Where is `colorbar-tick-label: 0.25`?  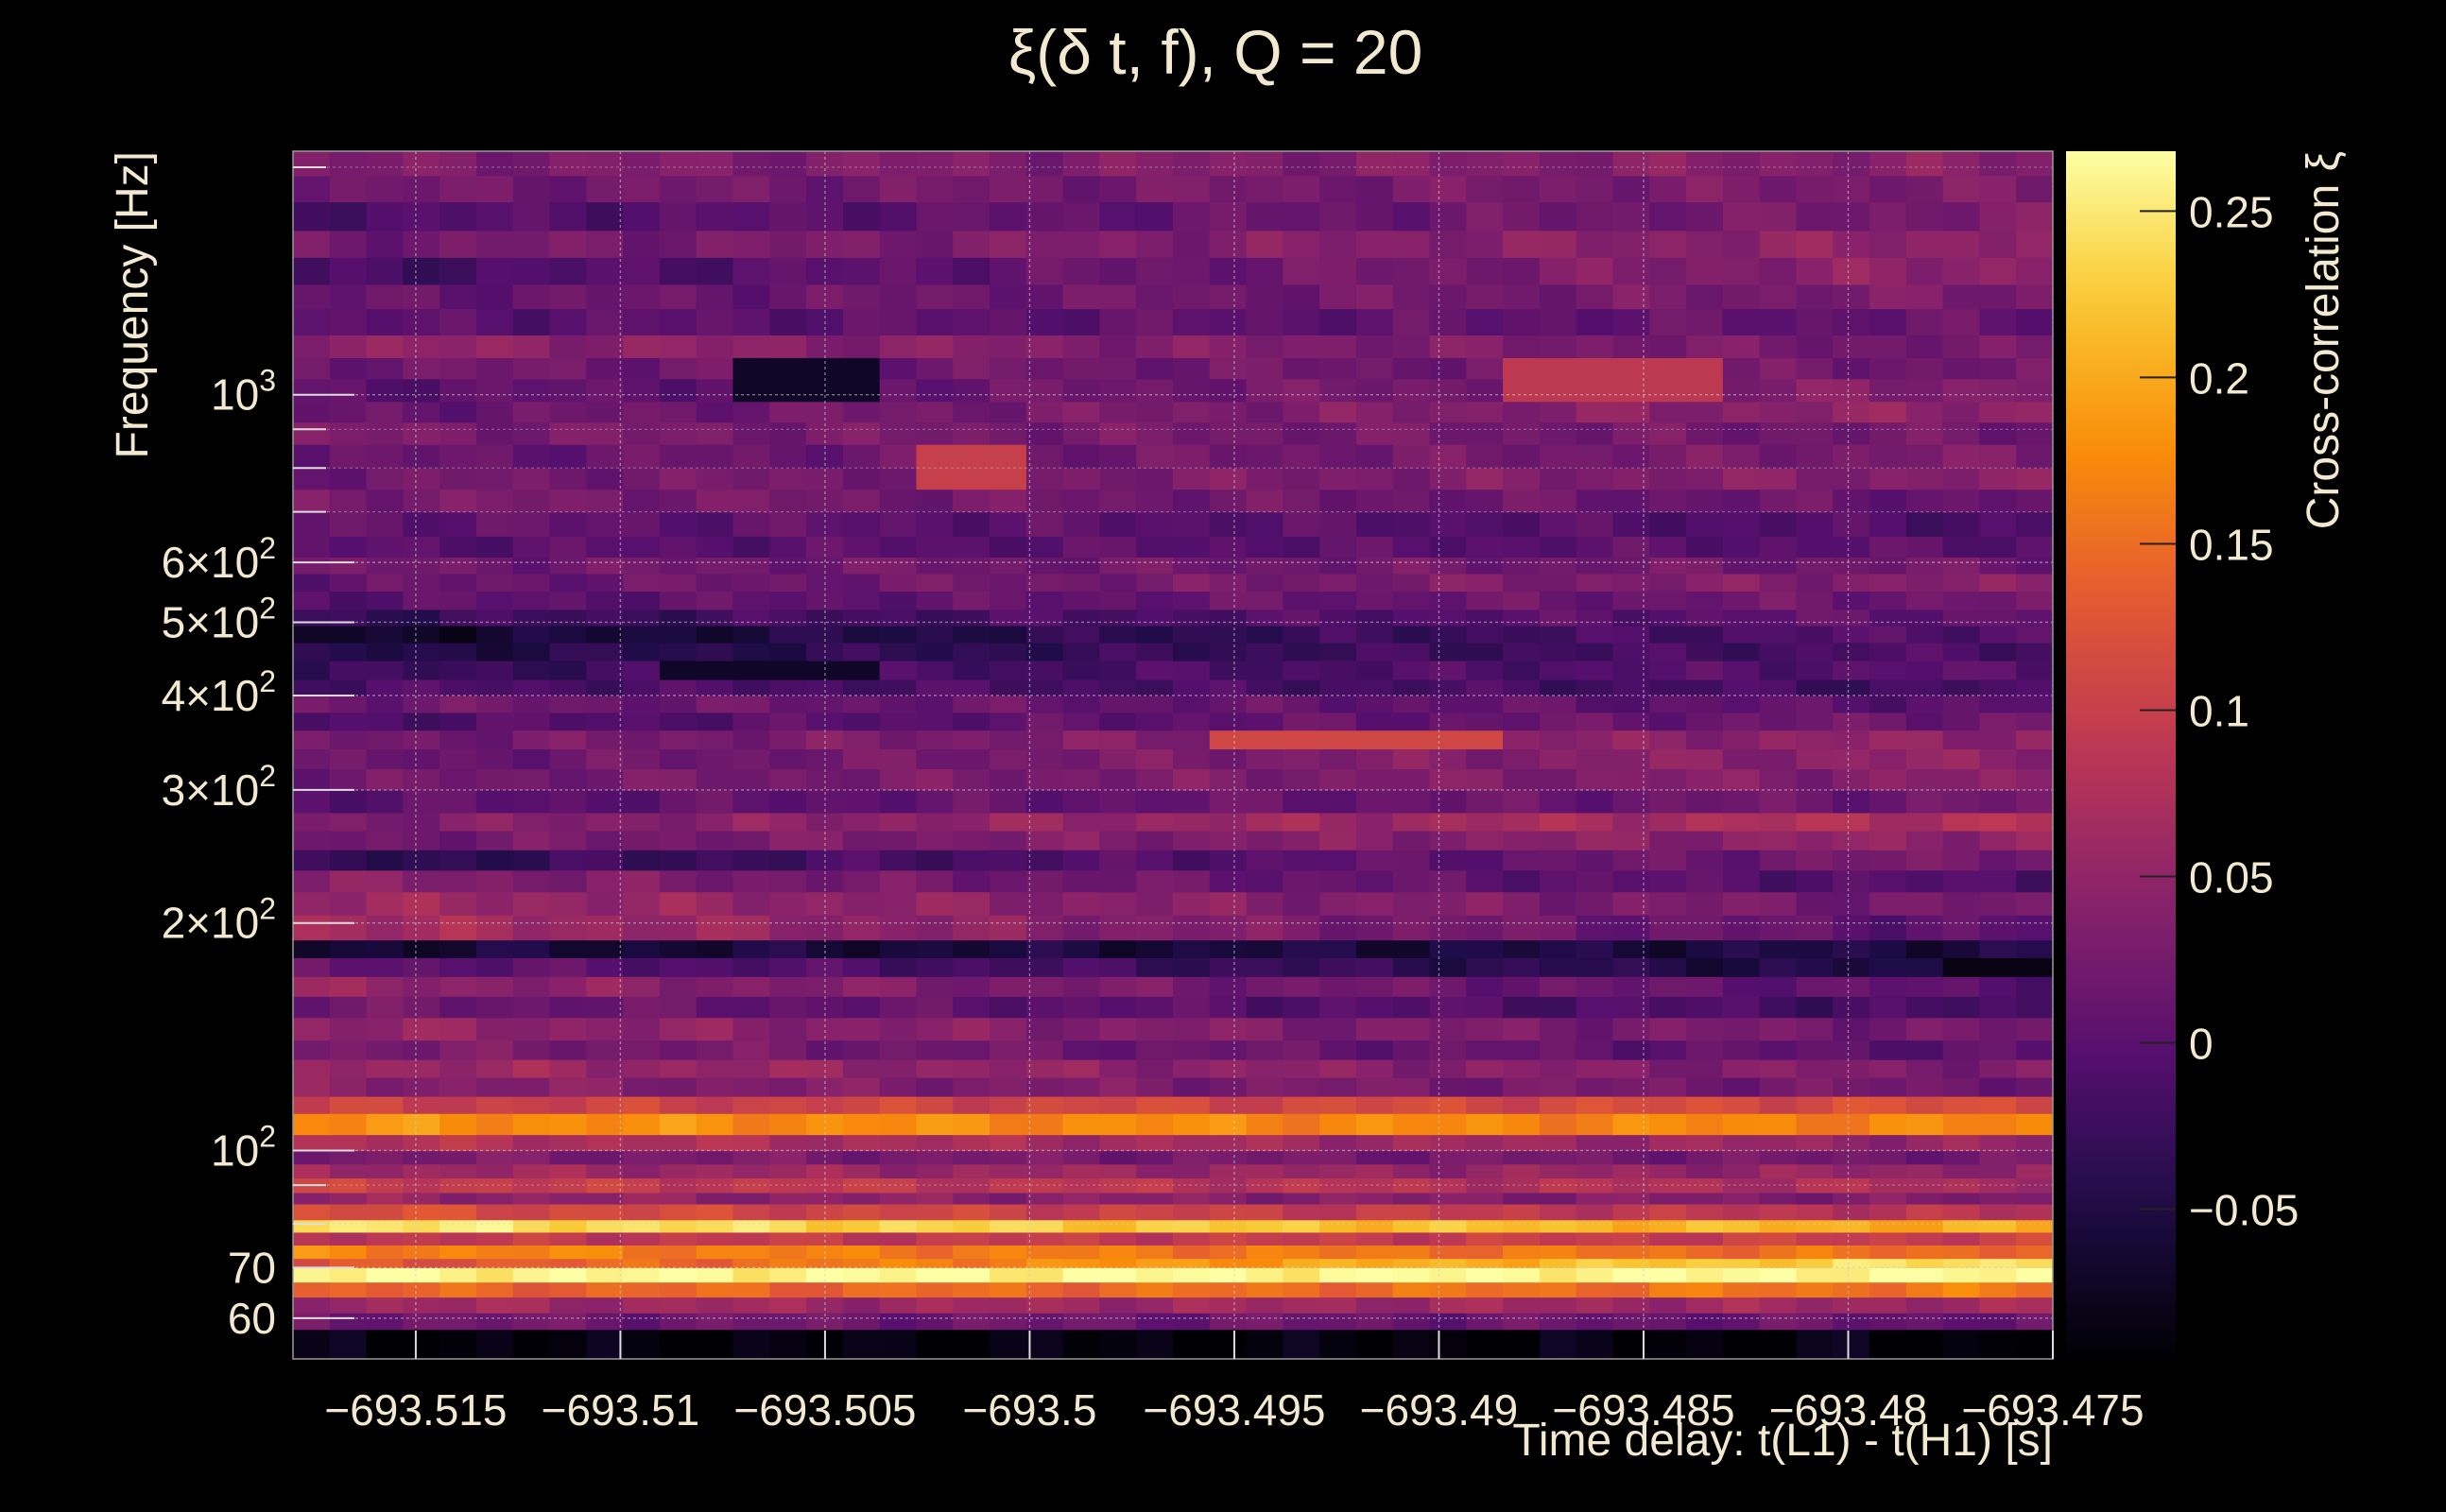 colorbar-tick-label: 0.25 is located at coordinates (2231, 211).